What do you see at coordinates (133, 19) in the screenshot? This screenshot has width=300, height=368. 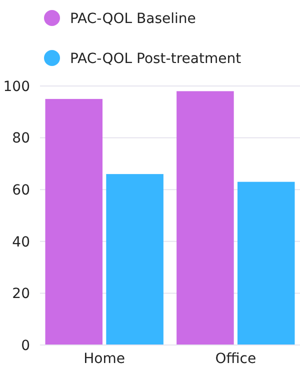 I see `legend-label: PAC-QOL Baseline` at bounding box center [133, 19].